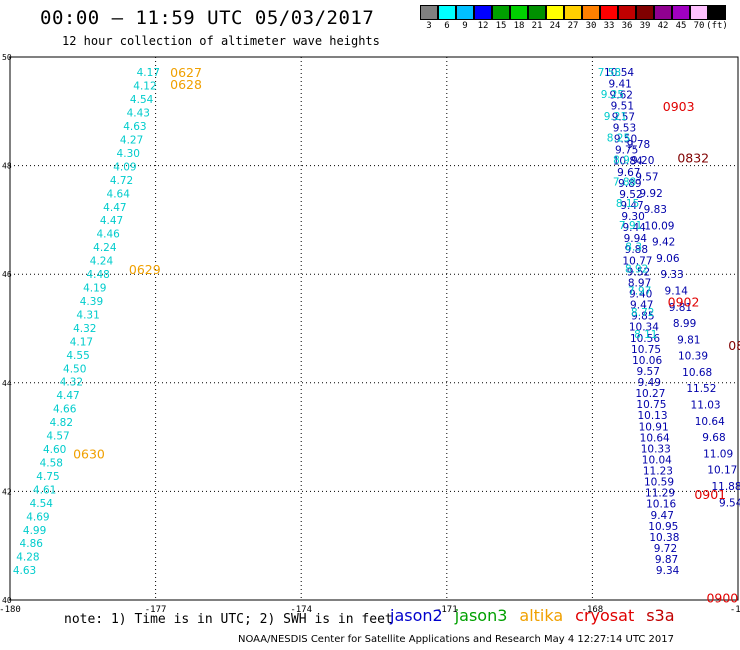 This screenshot has height=650, width=740. What do you see at coordinates (660, 494) in the screenshot?
I see `wave-height-value: 11.29` at bounding box center [660, 494].